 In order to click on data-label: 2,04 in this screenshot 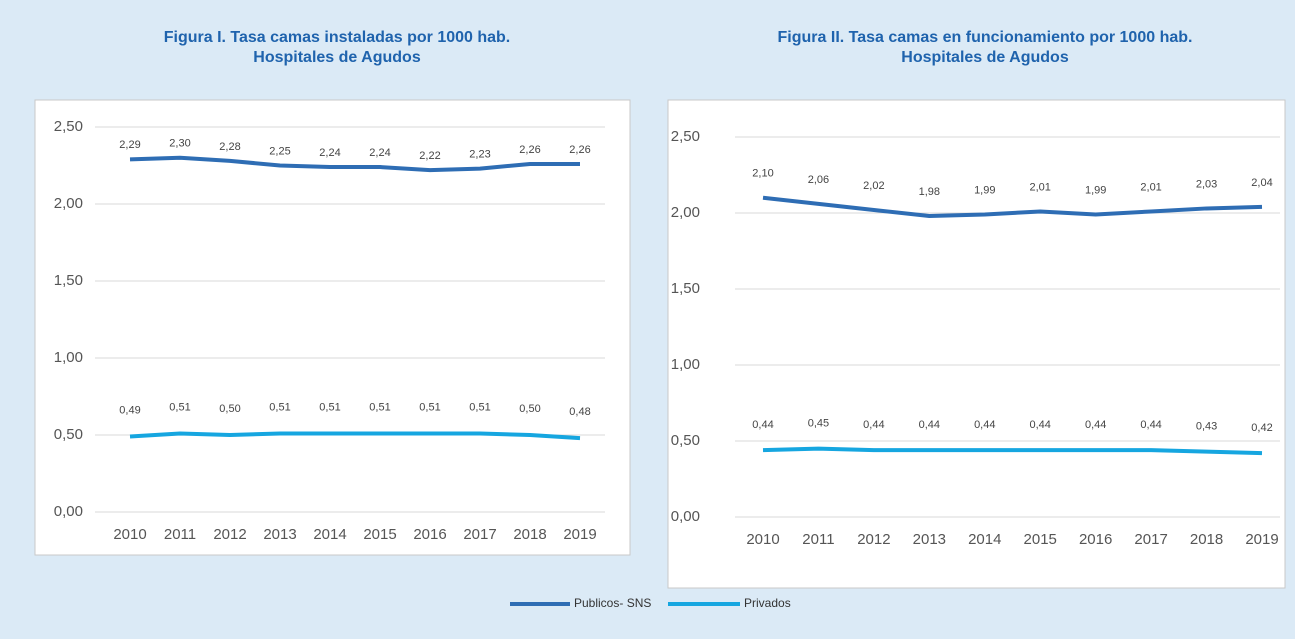, I will do `click(1261, 183)`.